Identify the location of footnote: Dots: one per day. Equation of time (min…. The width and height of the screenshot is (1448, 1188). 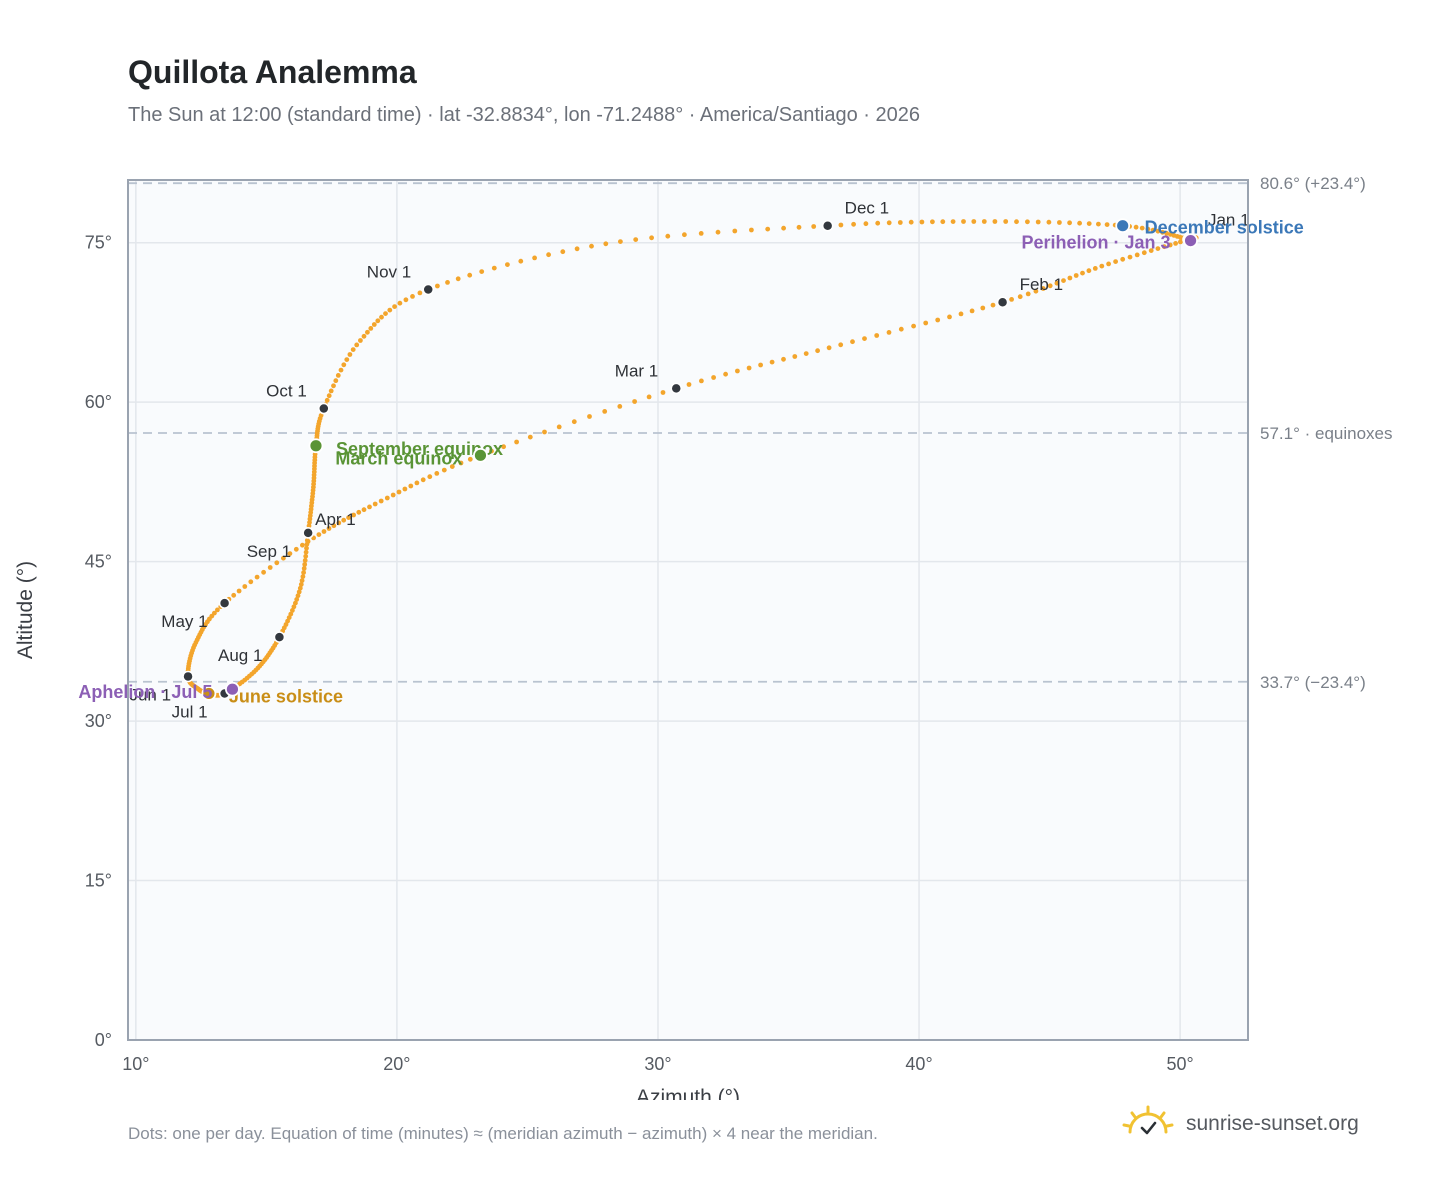
(503, 1133).